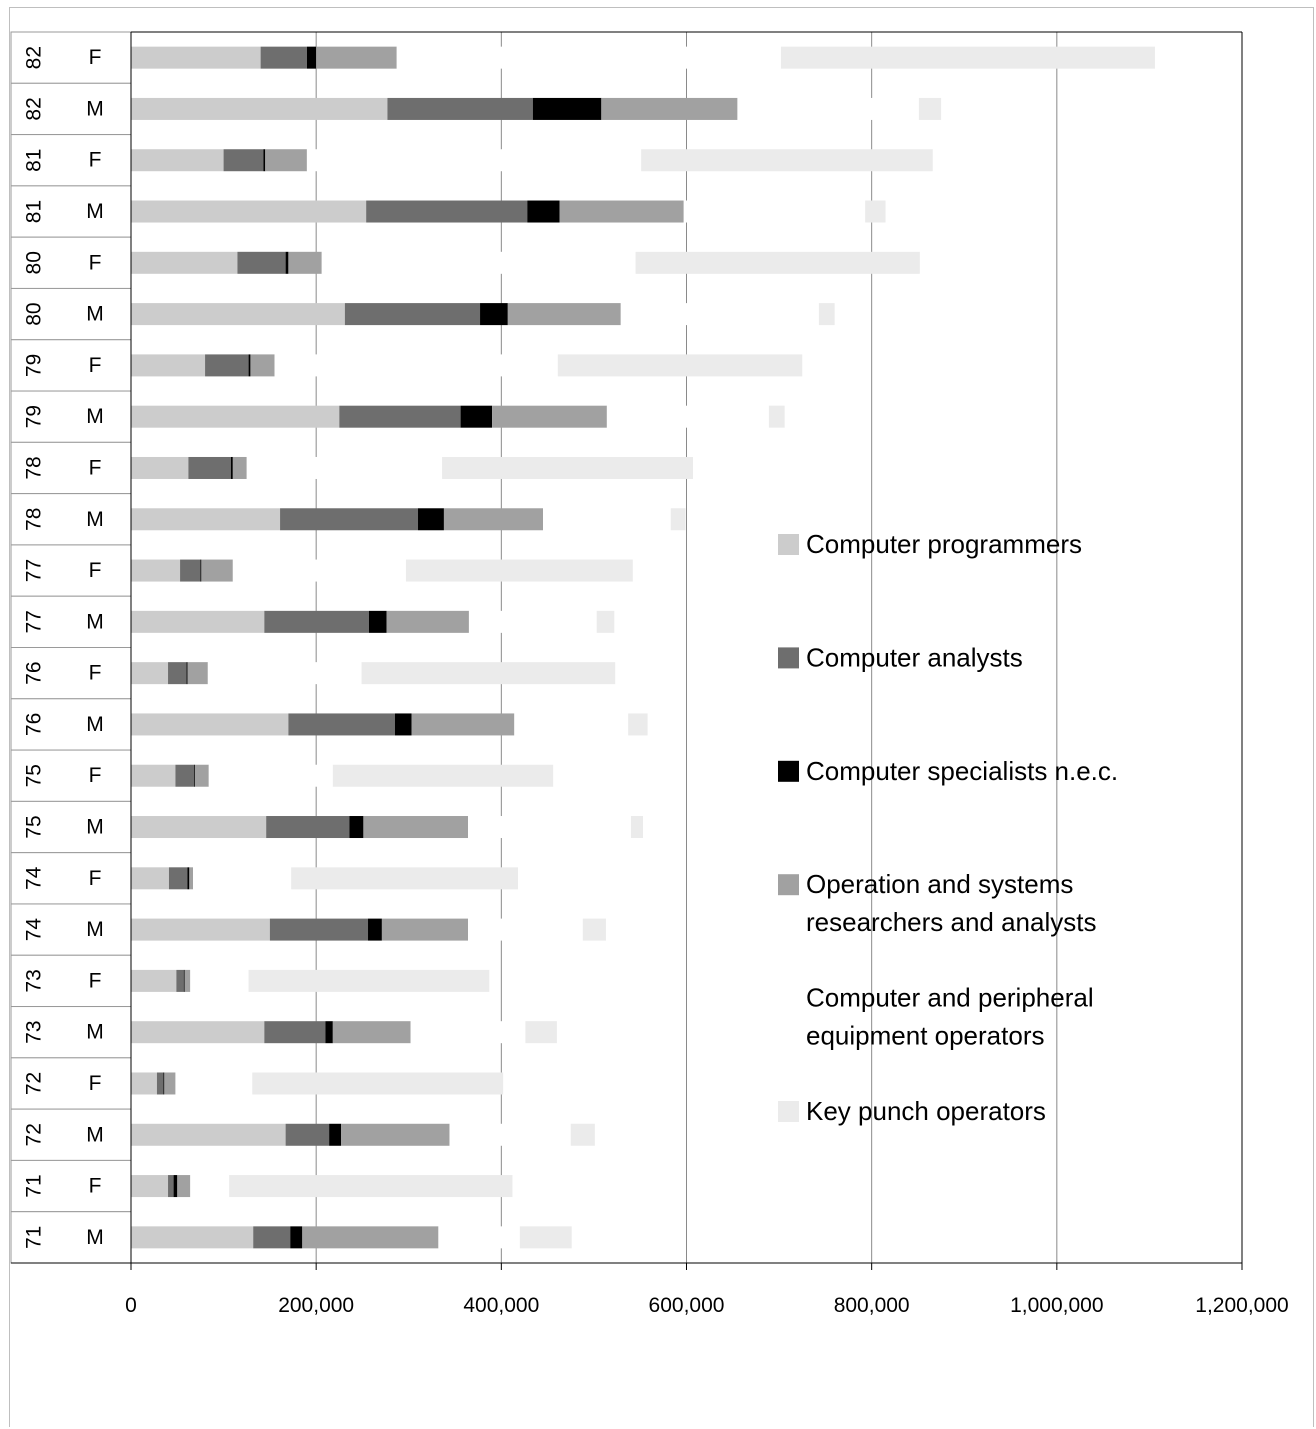 The width and height of the screenshot is (1316, 1429). What do you see at coordinates (962, 771) in the screenshot?
I see `legend-label: Computer specialists n.e.c.` at bounding box center [962, 771].